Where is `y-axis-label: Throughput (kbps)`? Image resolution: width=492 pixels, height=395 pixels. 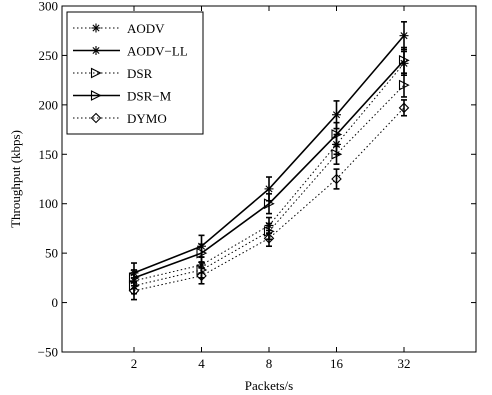 y-axis-label: Throughput (kbps) is located at coordinates (15, 179).